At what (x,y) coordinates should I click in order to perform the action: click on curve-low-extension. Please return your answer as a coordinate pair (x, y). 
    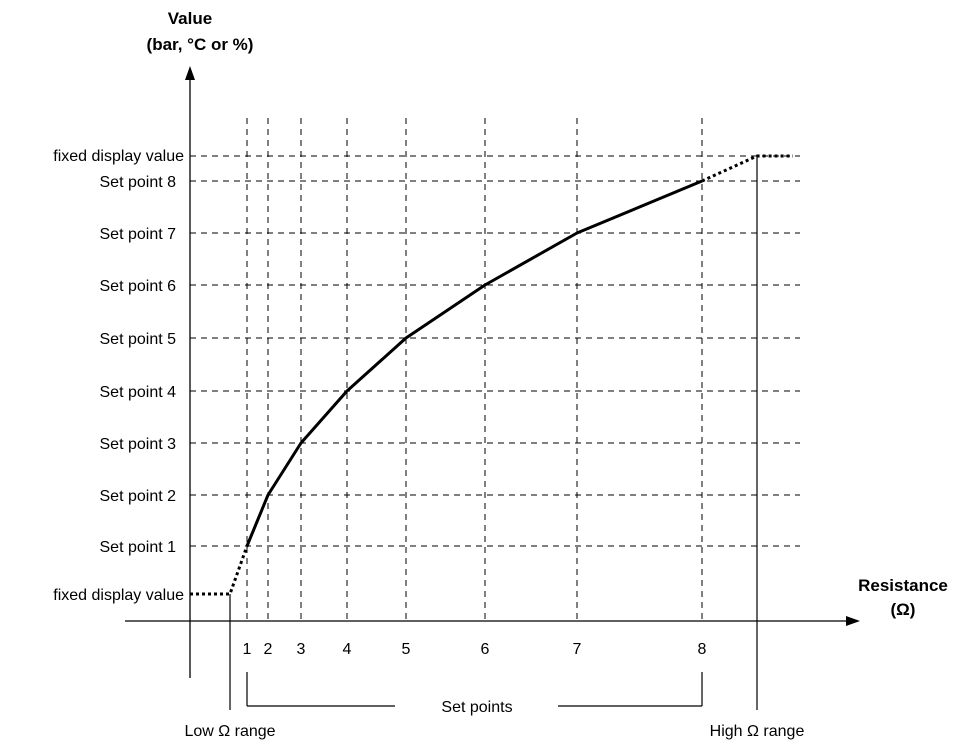
    Looking at the image, I should click on (219, 570).